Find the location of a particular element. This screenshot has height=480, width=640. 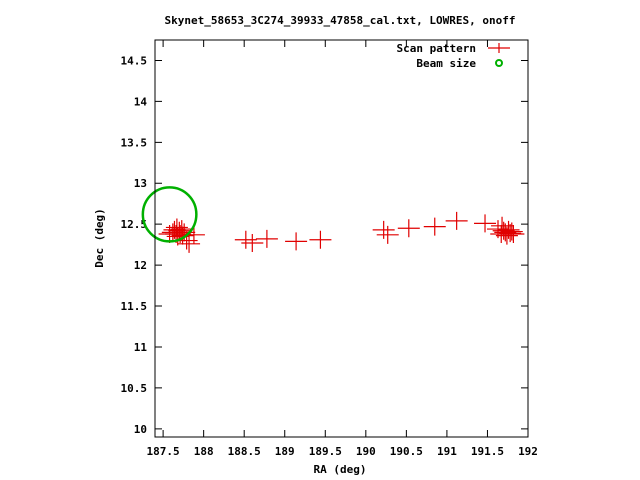

legend: Scan pattern Beam size is located at coordinates (453, 56).